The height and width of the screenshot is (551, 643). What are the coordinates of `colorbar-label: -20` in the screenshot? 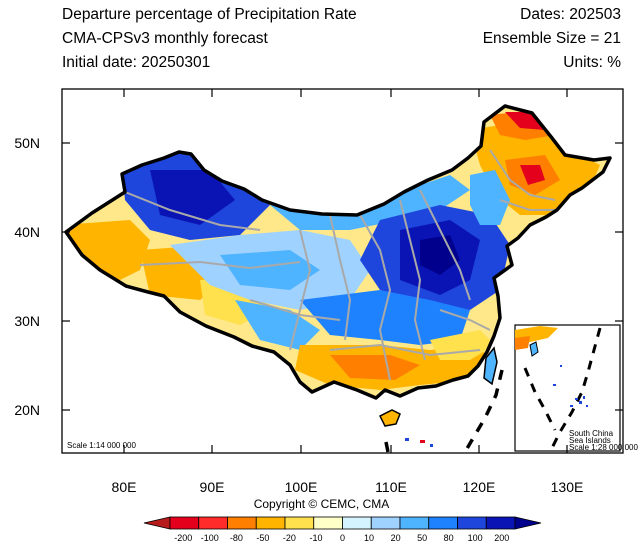 It's located at (289, 538).